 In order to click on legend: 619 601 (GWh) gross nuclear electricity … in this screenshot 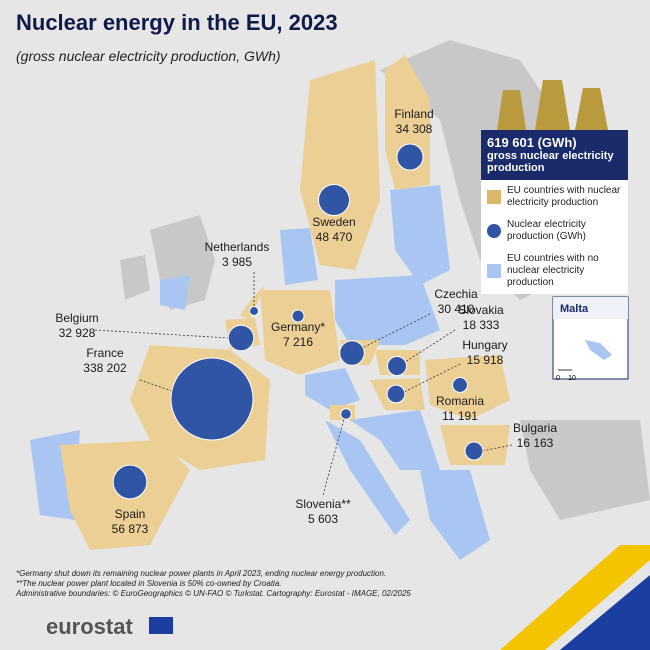, I will do `click(554, 212)`.